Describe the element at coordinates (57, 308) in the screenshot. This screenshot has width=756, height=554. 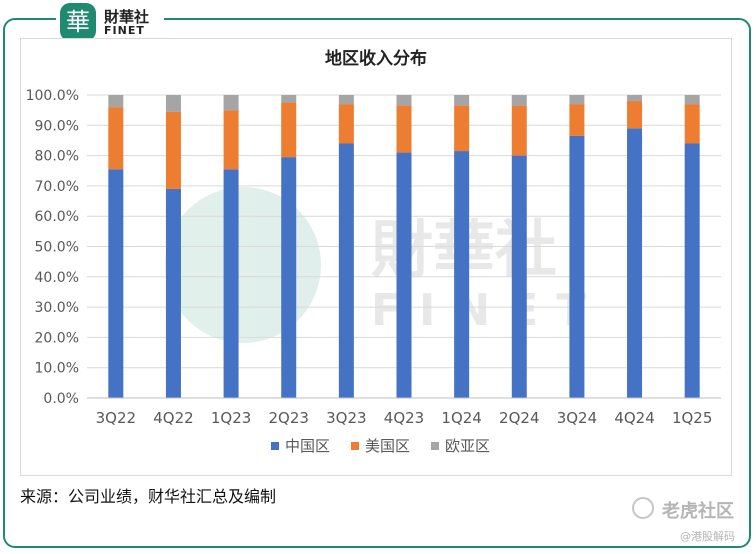
I see `y-tick-label: 30.0%` at that location.